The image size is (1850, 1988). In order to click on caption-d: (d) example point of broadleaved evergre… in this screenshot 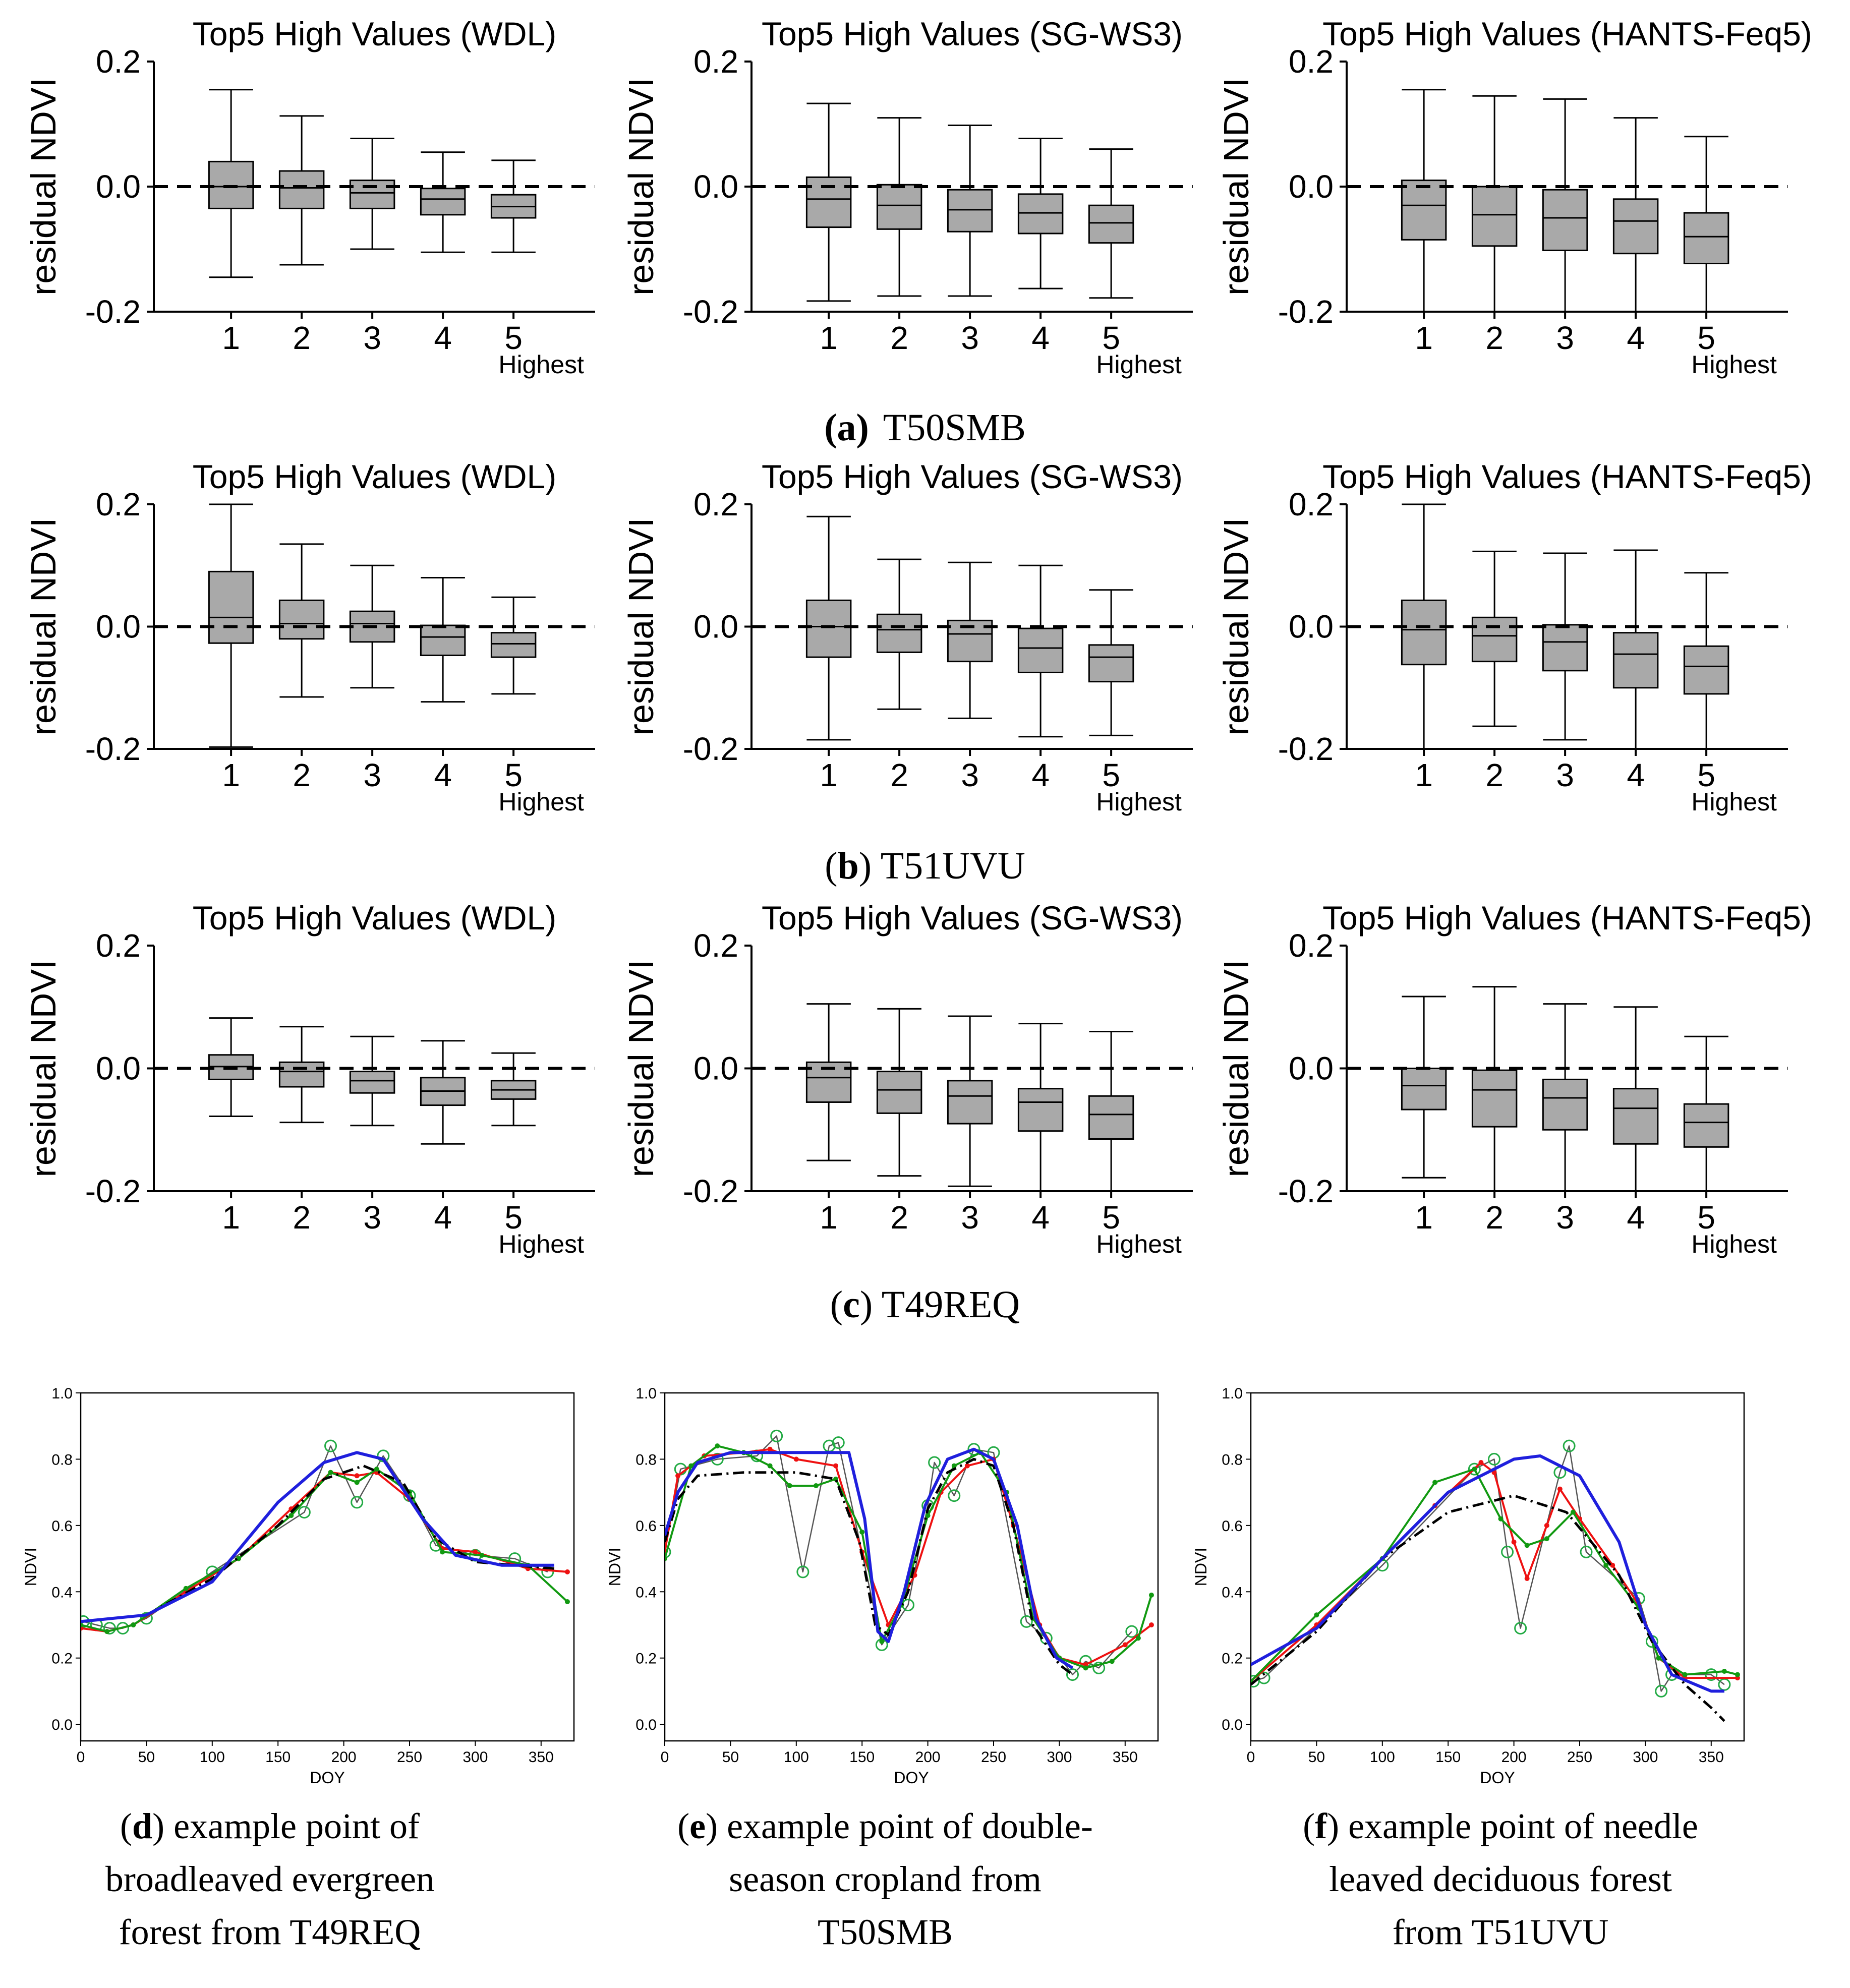, I will do `click(269, 1879)`.